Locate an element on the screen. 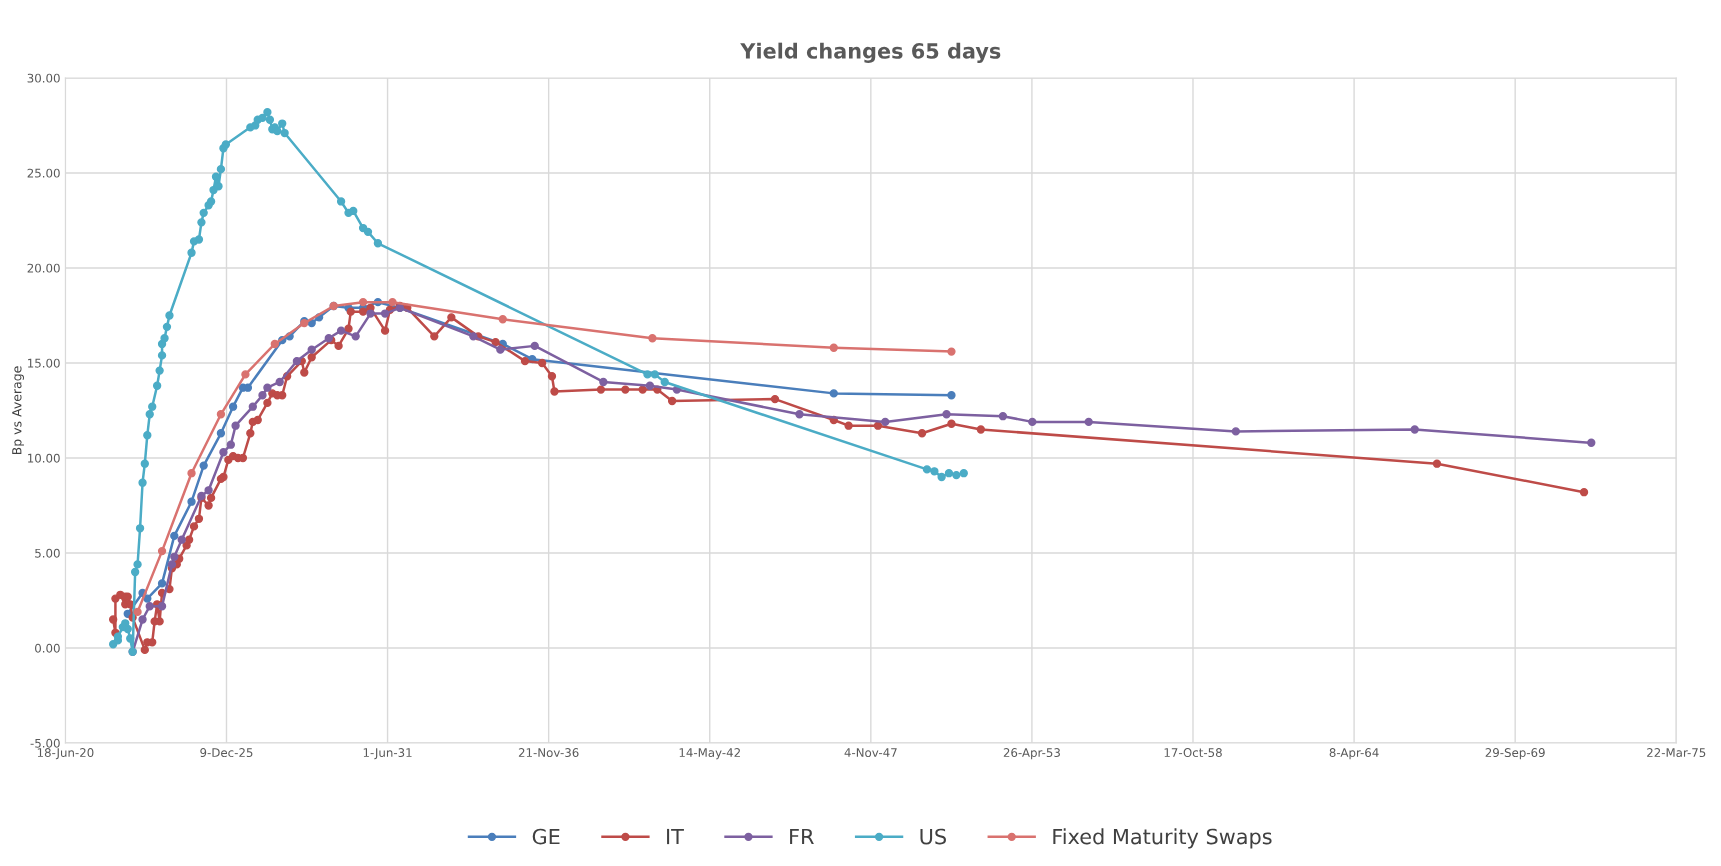 Image resolution: width=1721 pixels, height=866 pixels. y-tick-label: 10.00 is located at coordinates (44, 458).